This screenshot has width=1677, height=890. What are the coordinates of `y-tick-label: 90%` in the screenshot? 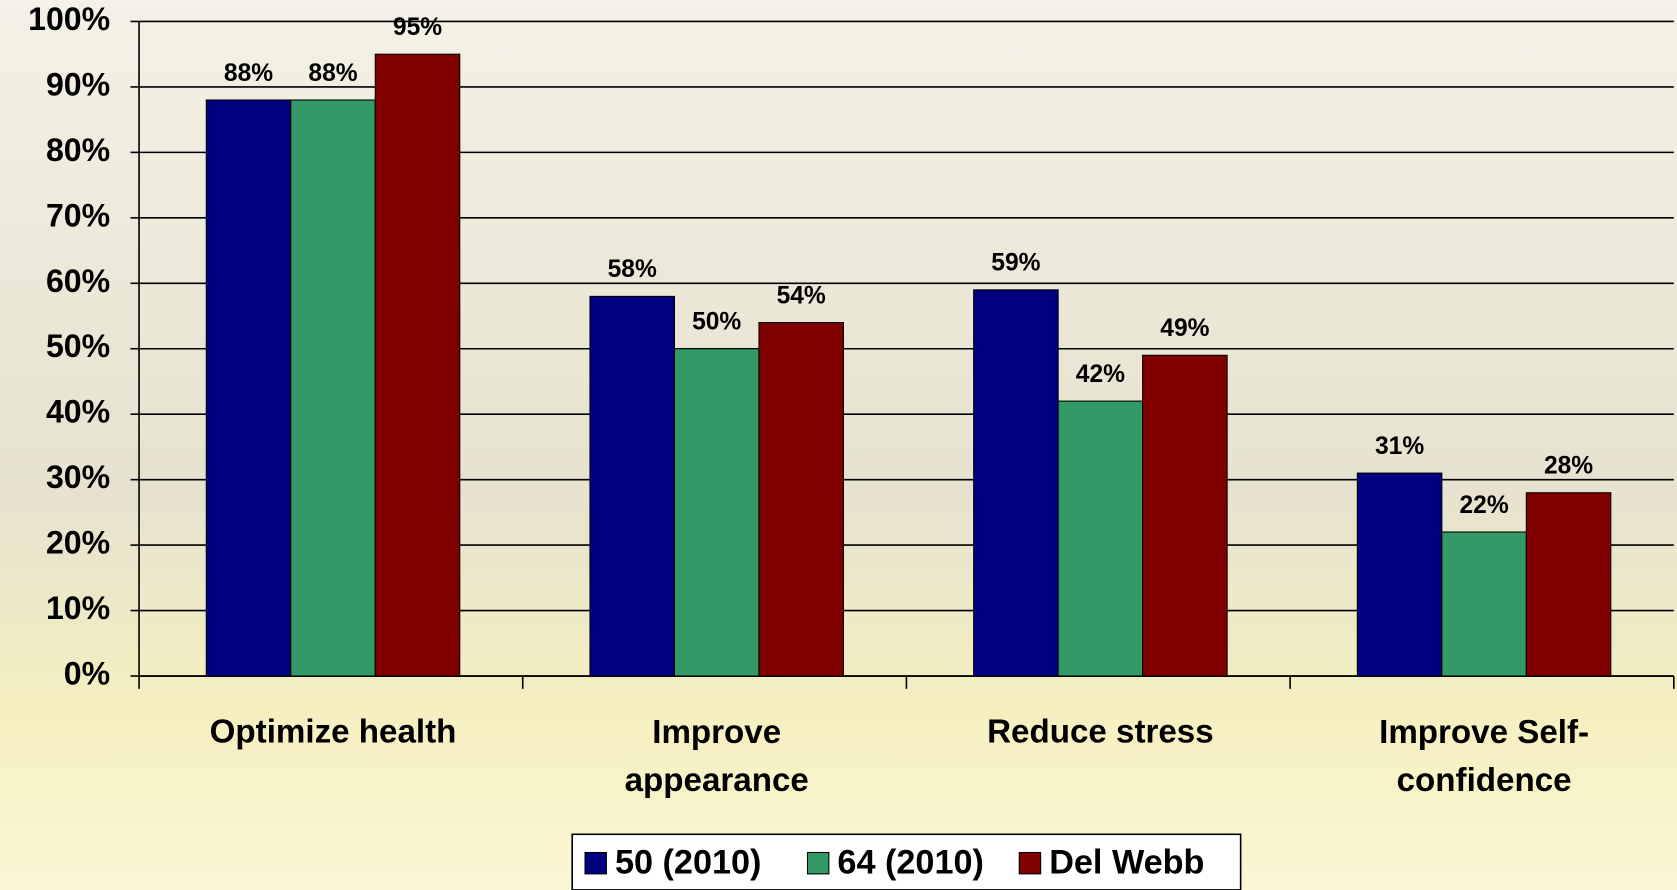 It's located at (78, 84).